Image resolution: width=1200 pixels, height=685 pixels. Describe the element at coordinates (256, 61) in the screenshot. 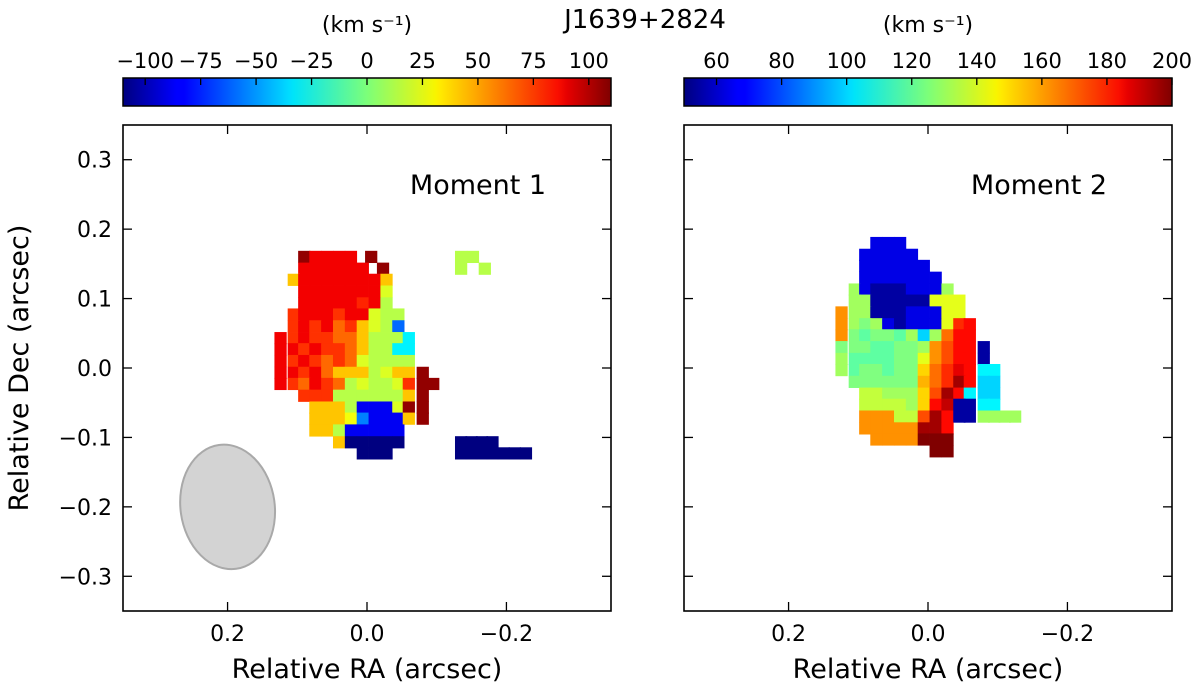

I see `colorbar-tick-label: −50` at that location.